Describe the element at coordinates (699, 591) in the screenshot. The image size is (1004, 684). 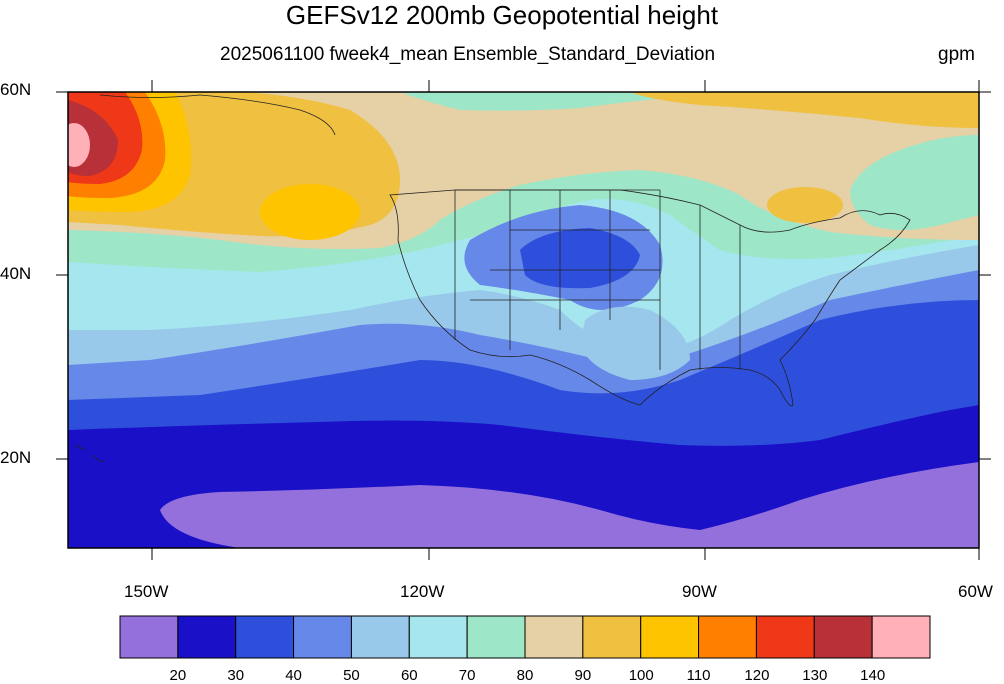
I see `lon-label-90w: 90W` at that location.